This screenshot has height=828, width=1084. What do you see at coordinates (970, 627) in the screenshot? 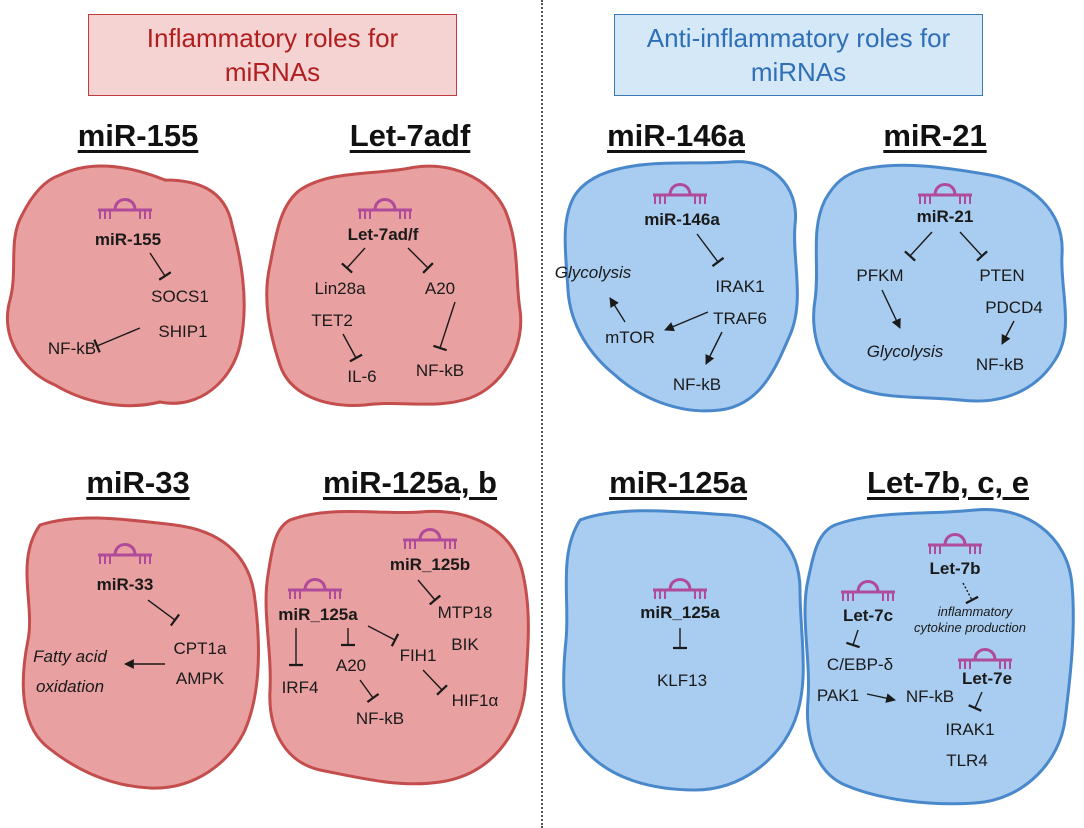
I see `let7b-effect-line2: cytokine production` at bounding box center [970, 627].